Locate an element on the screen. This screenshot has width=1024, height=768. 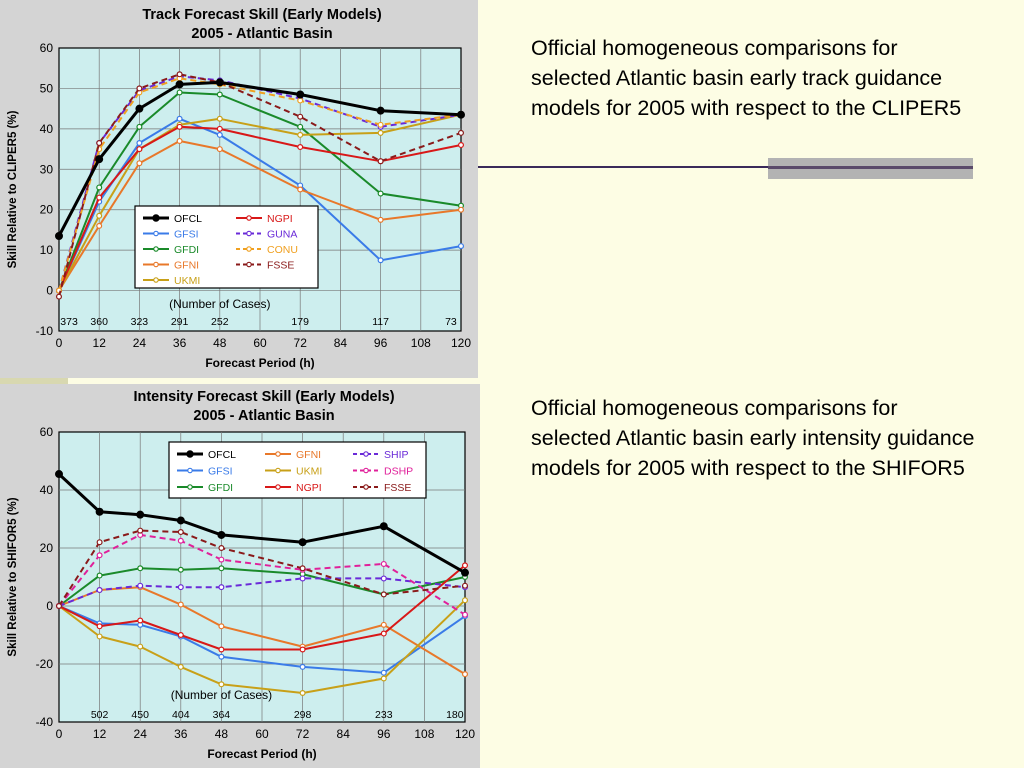
series-line-gfdi is located at coordinates (262, 587).